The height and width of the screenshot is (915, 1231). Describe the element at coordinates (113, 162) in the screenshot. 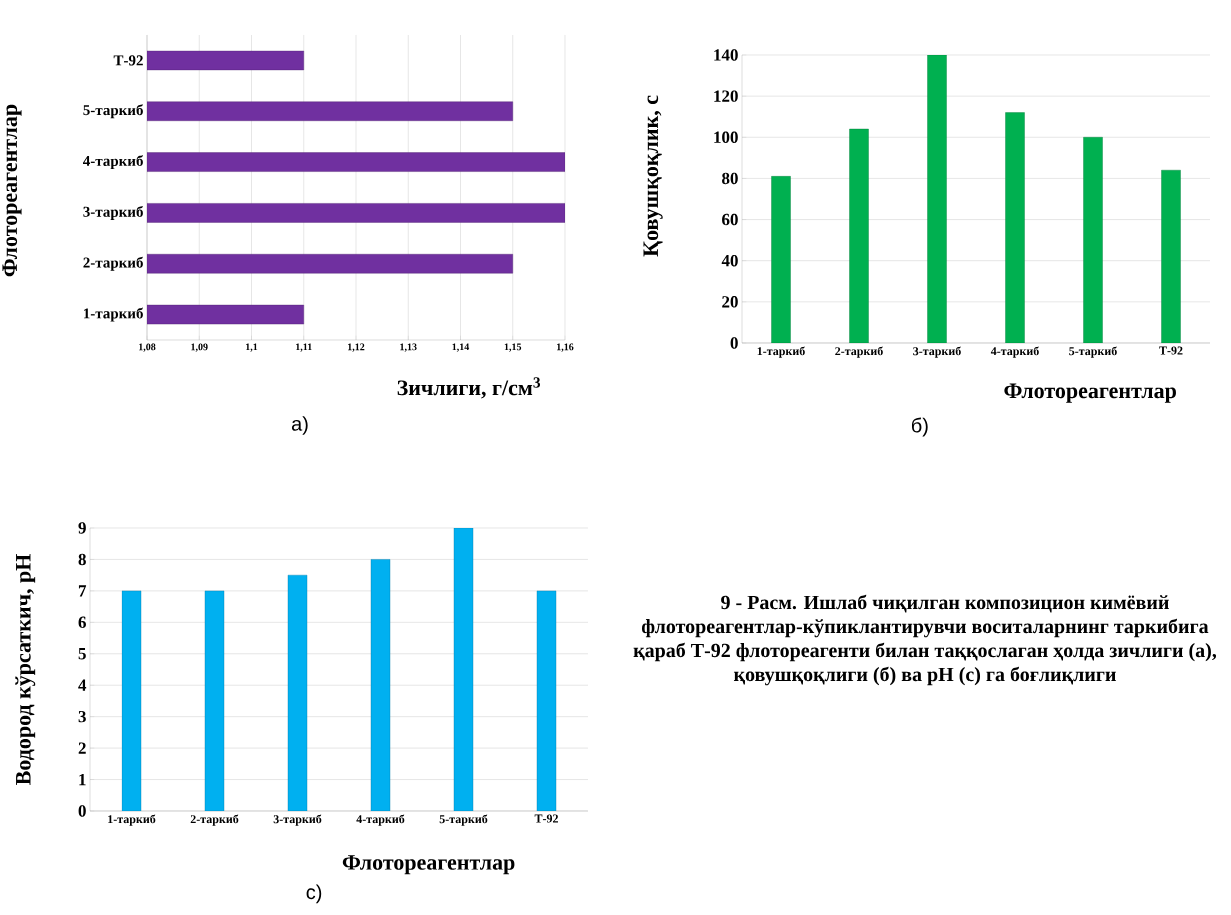

I see `y-tick-label: 4-таркиб` at that location.